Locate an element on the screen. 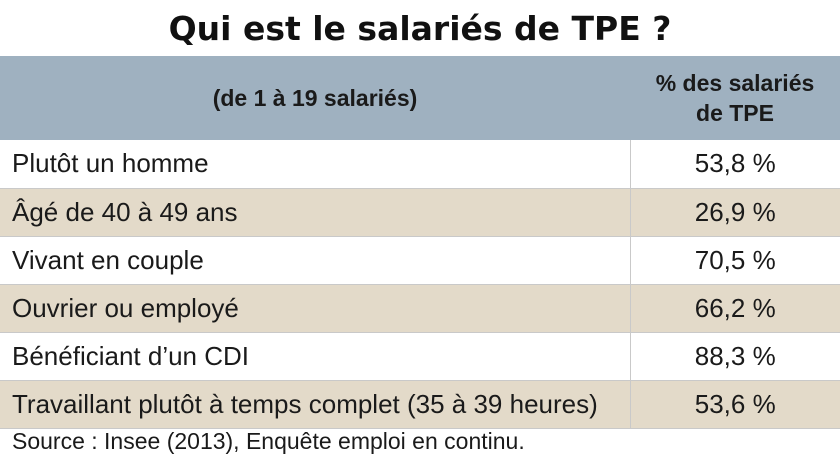 This screenshot has width=840, height=465. column-header-value: % des salariés de TPE is located at coordinates (735, 98).